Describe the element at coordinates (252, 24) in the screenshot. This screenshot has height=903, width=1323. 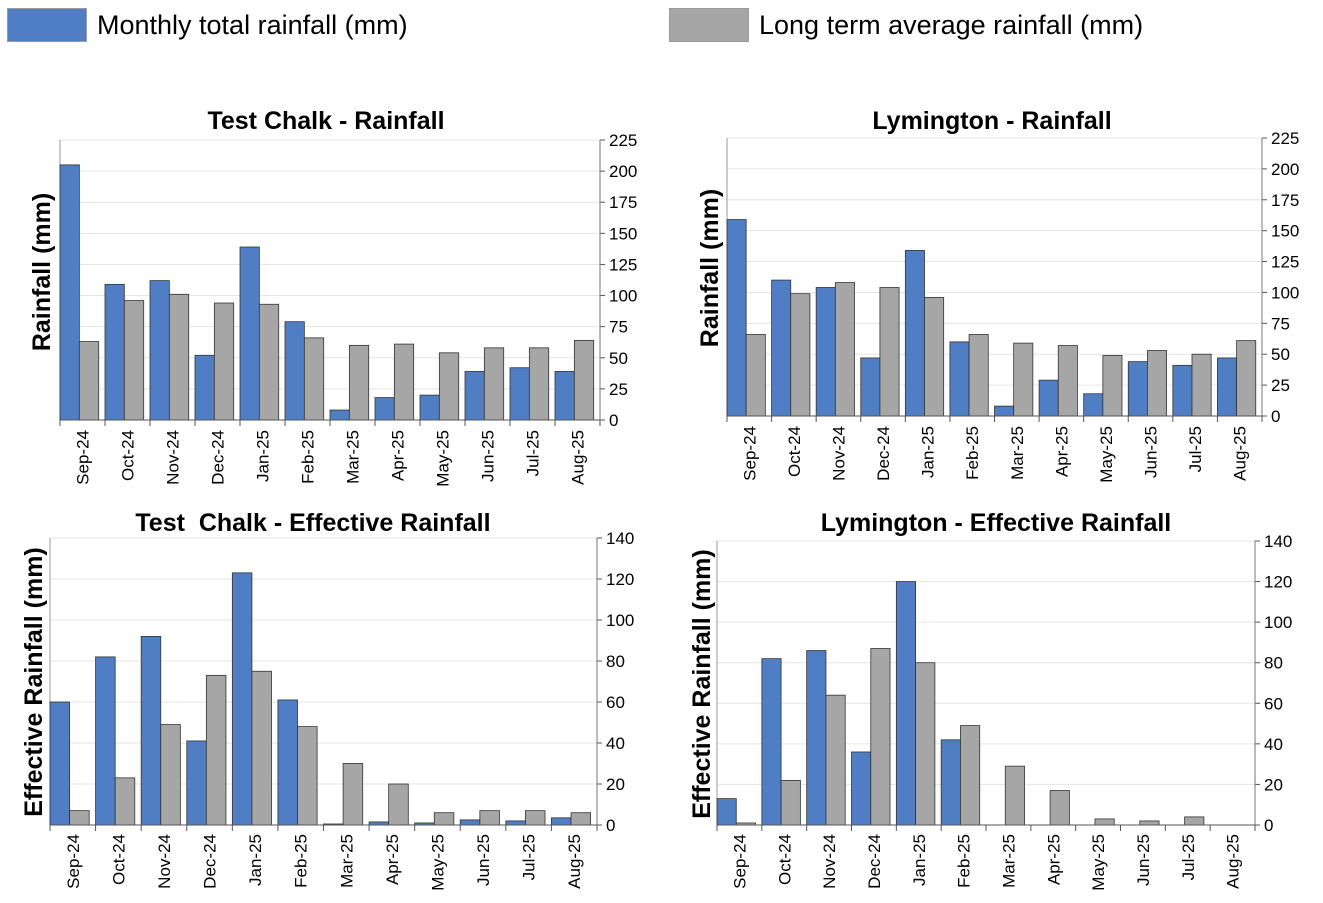
I see `legend-label-monthly: Monthly total rainfall (mm)` at that location.